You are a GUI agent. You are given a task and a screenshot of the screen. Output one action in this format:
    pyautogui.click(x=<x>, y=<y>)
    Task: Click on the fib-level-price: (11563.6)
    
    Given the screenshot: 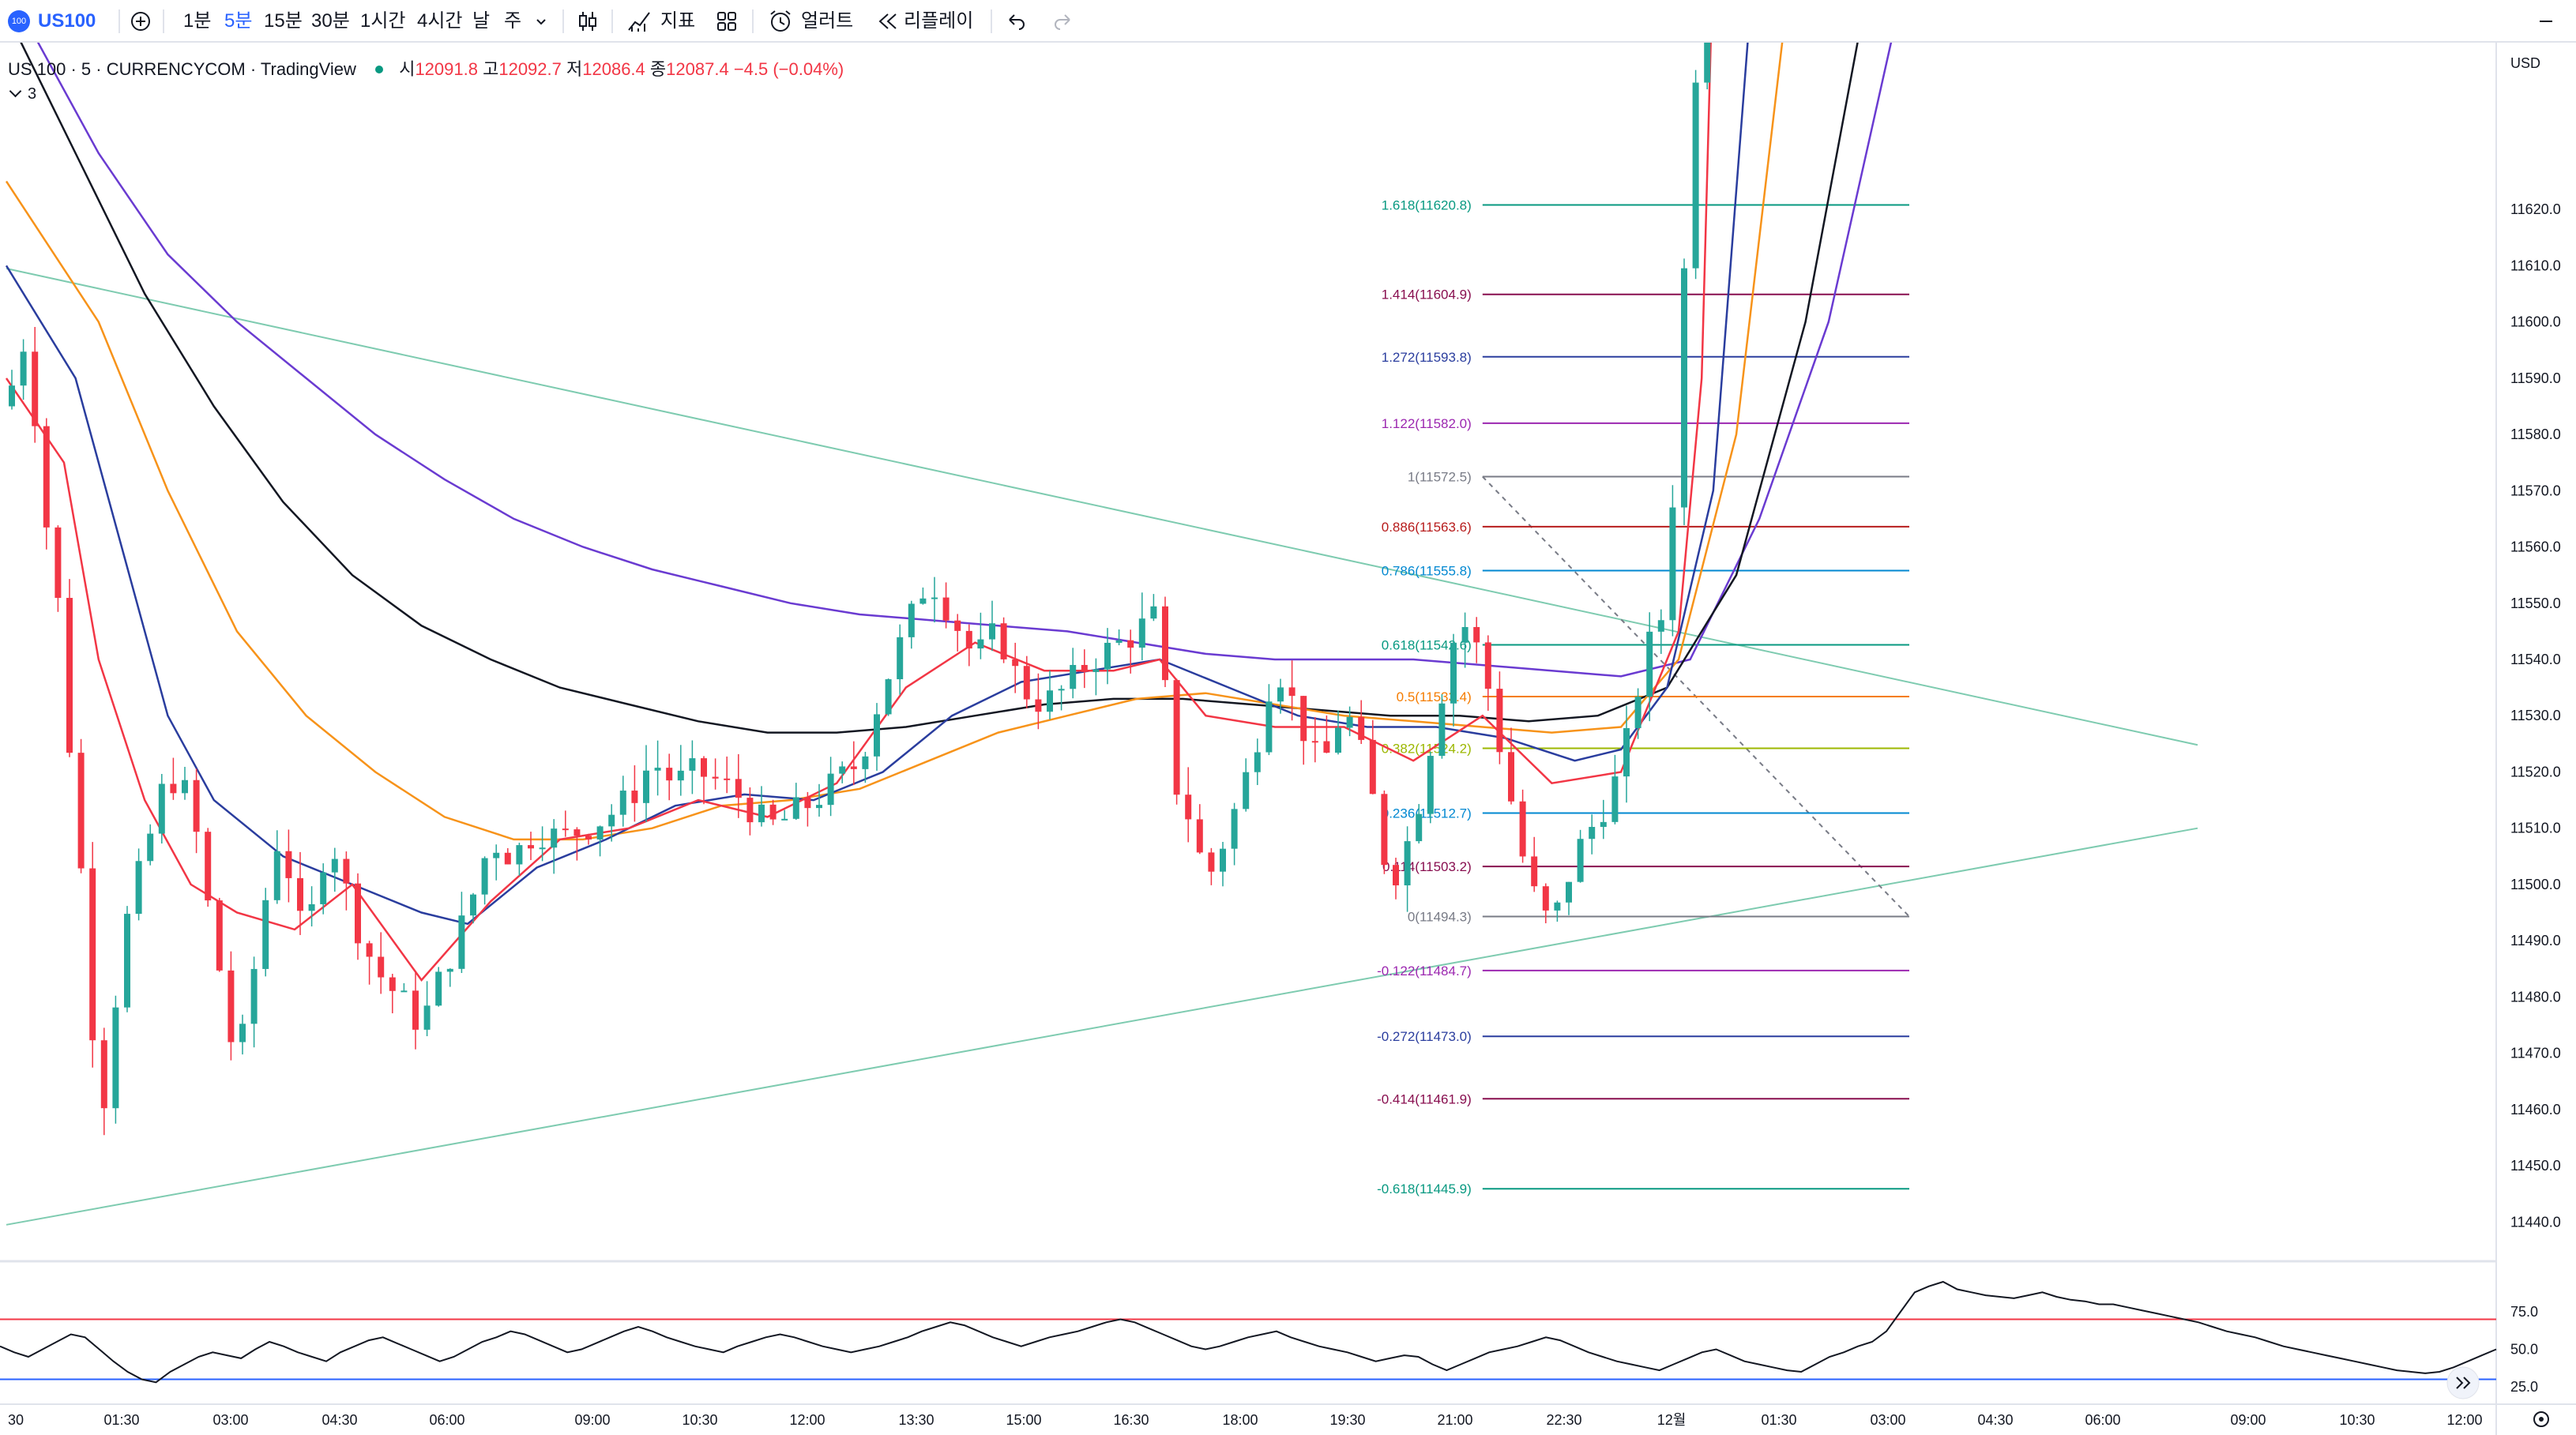 What is the action you would take?
    pyautogui.click(x=1444, y=527)
    